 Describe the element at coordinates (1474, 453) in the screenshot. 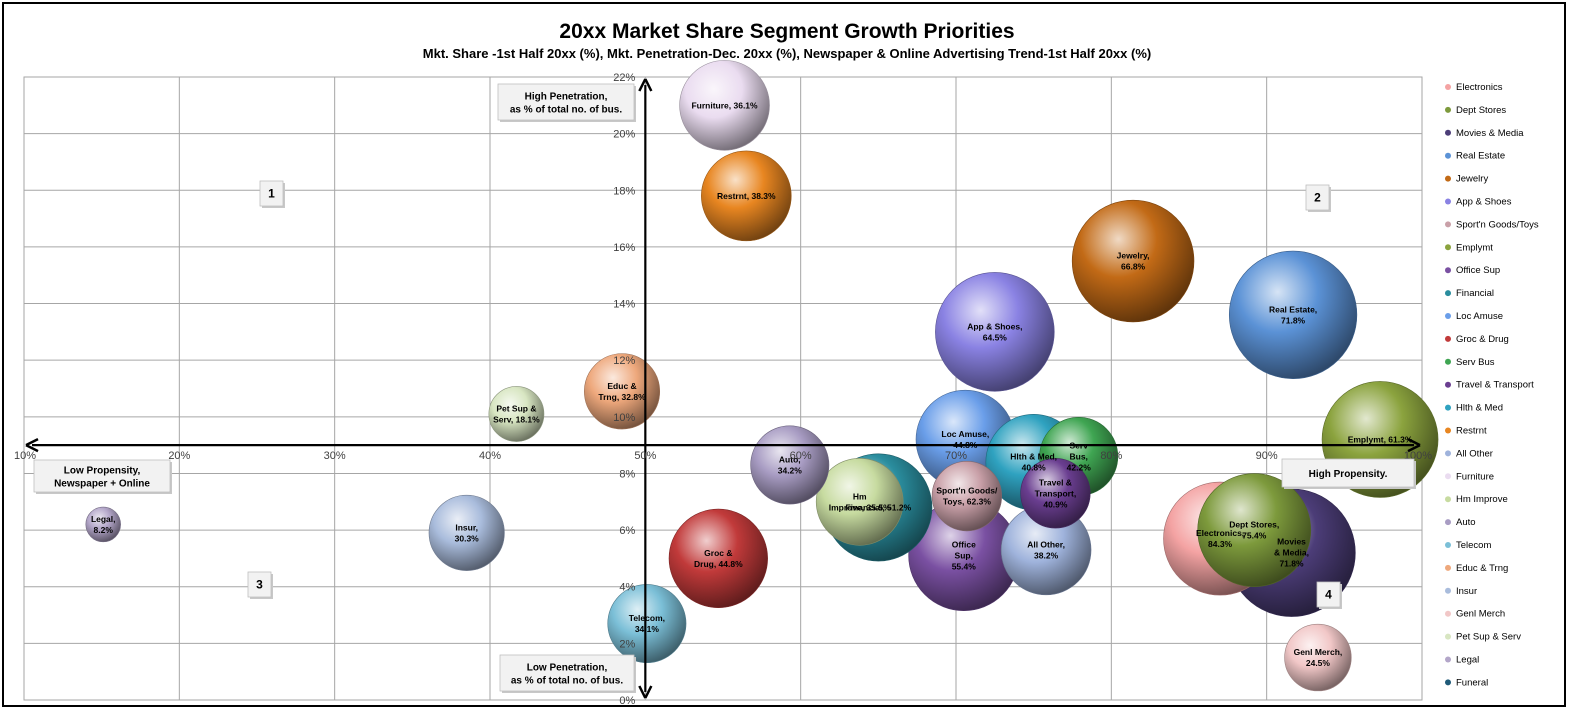

I see `legend-label: All Other` at that location.